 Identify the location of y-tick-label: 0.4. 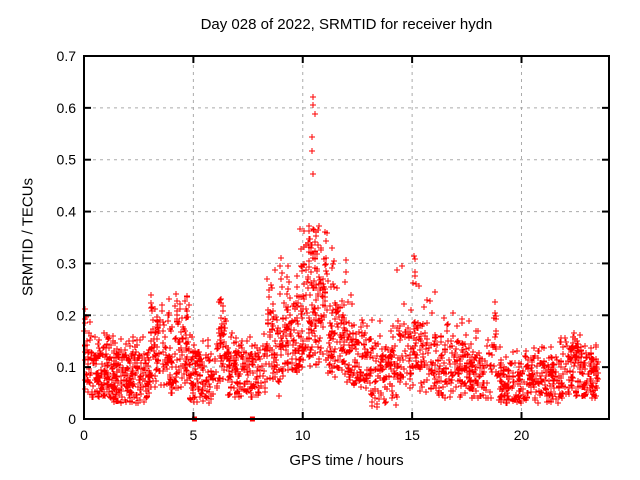
(67, 212).